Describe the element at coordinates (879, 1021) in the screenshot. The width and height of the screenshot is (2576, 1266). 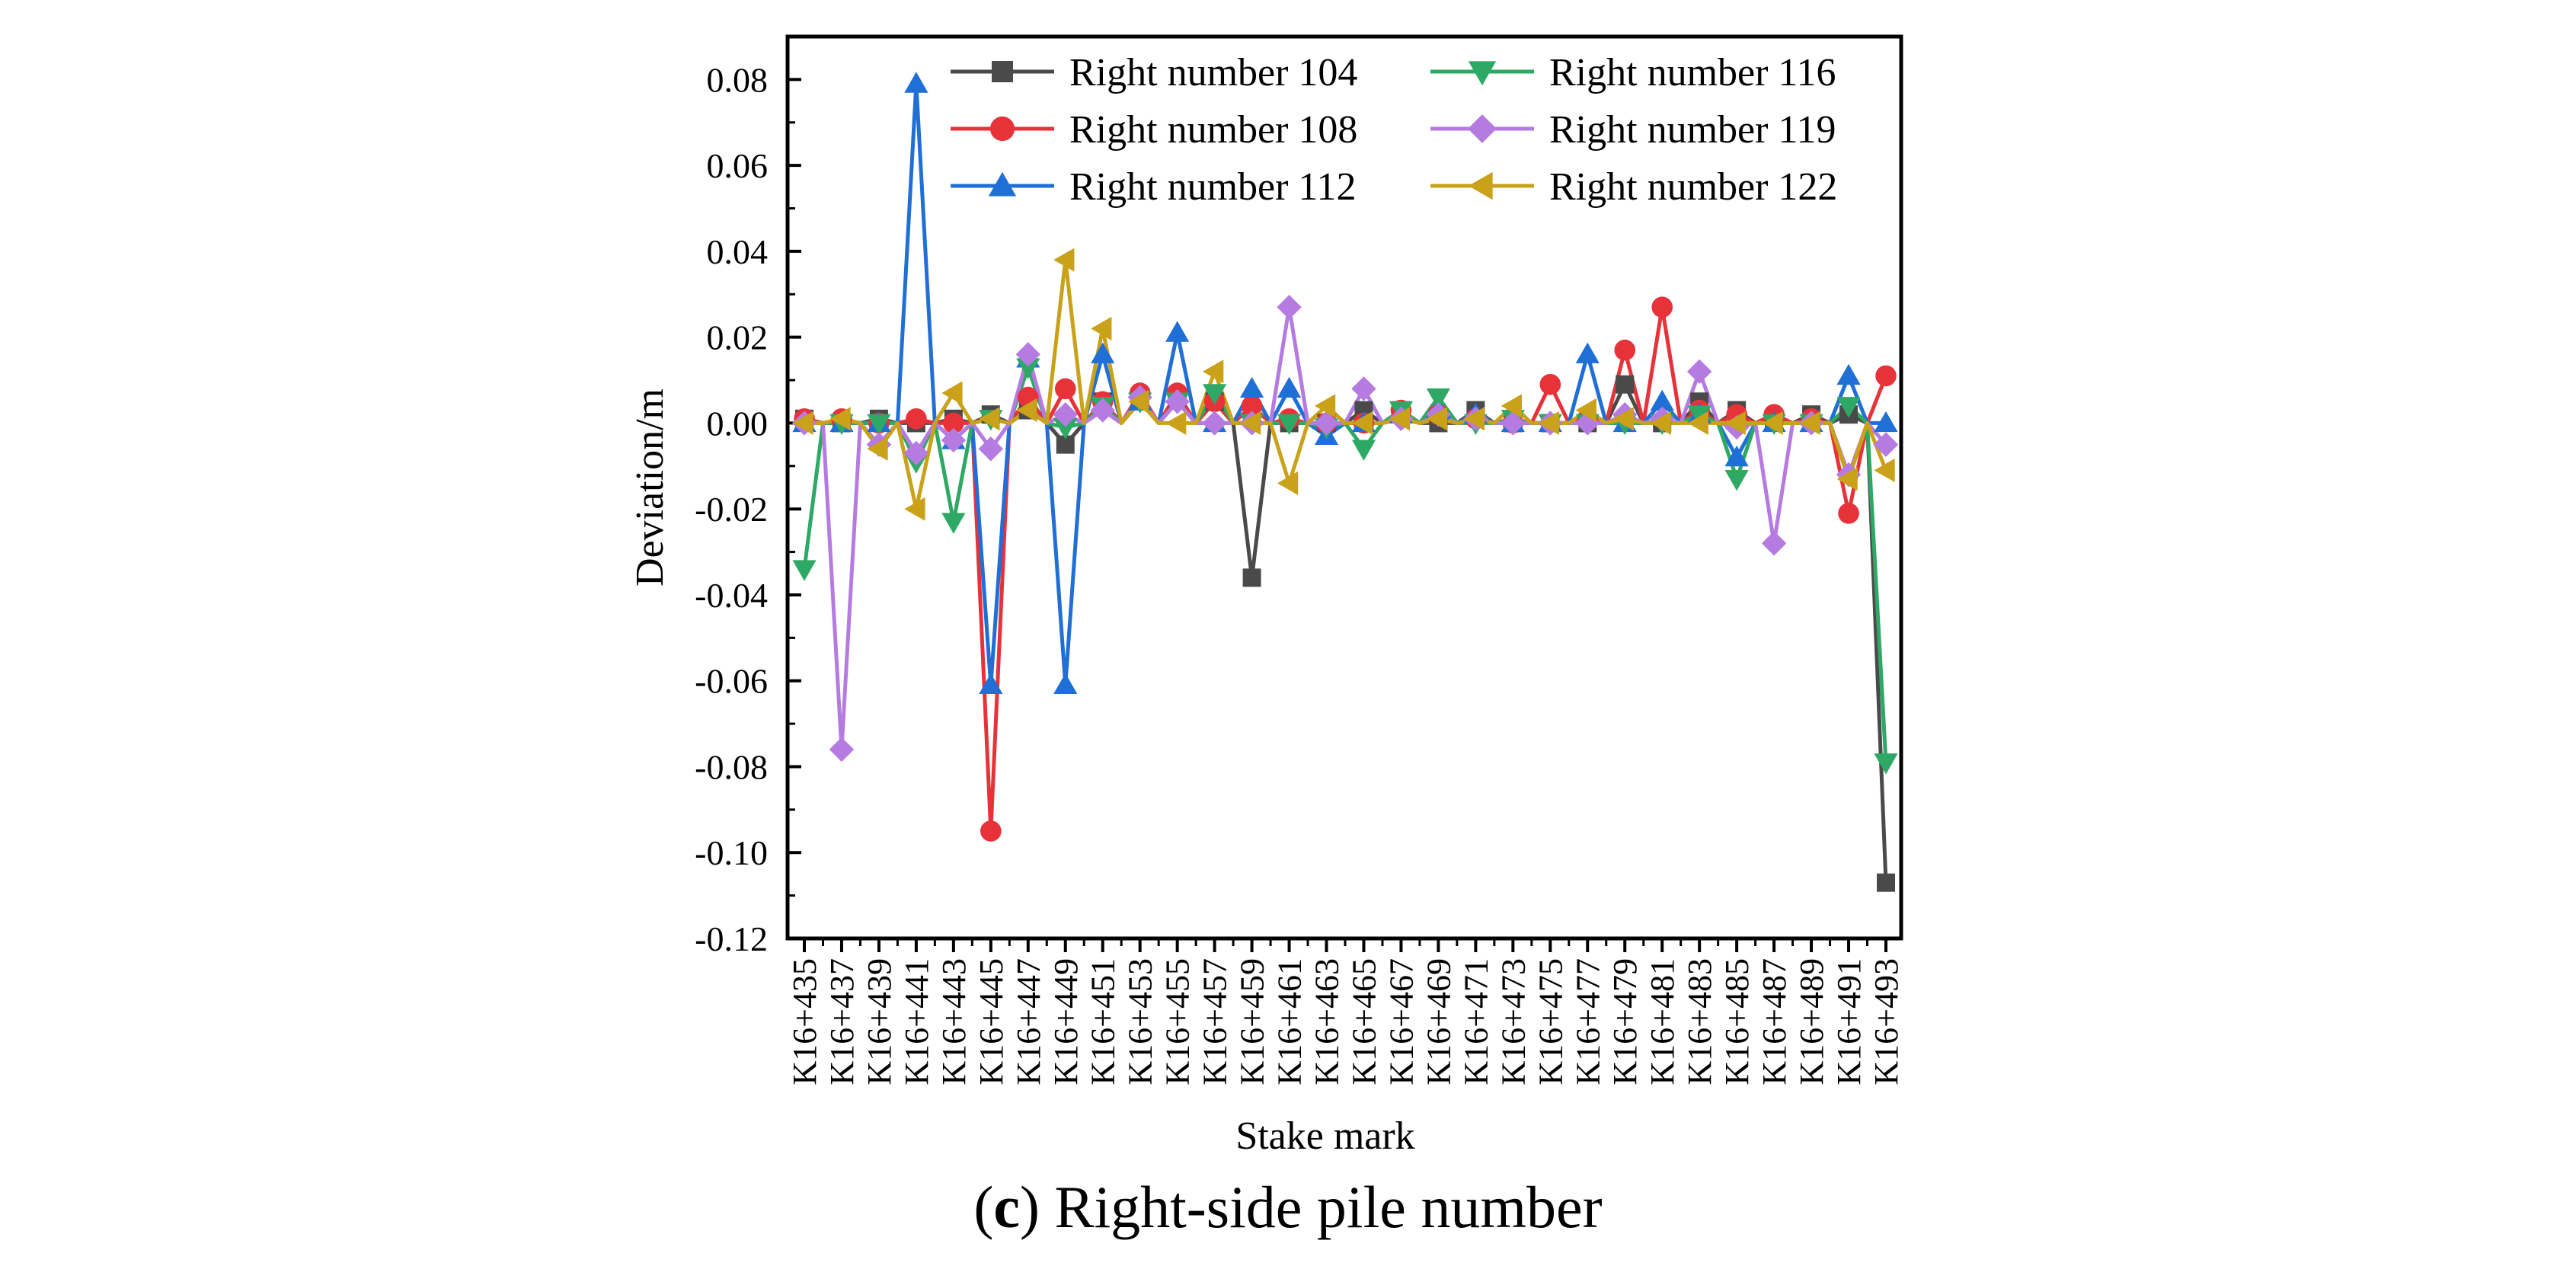
I see `x-tick-label: K16+439` at that location.